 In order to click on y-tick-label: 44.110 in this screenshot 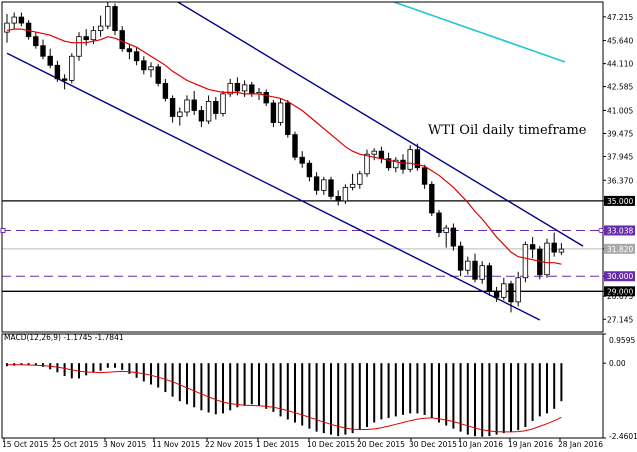, I will do `click(620, 64)`.